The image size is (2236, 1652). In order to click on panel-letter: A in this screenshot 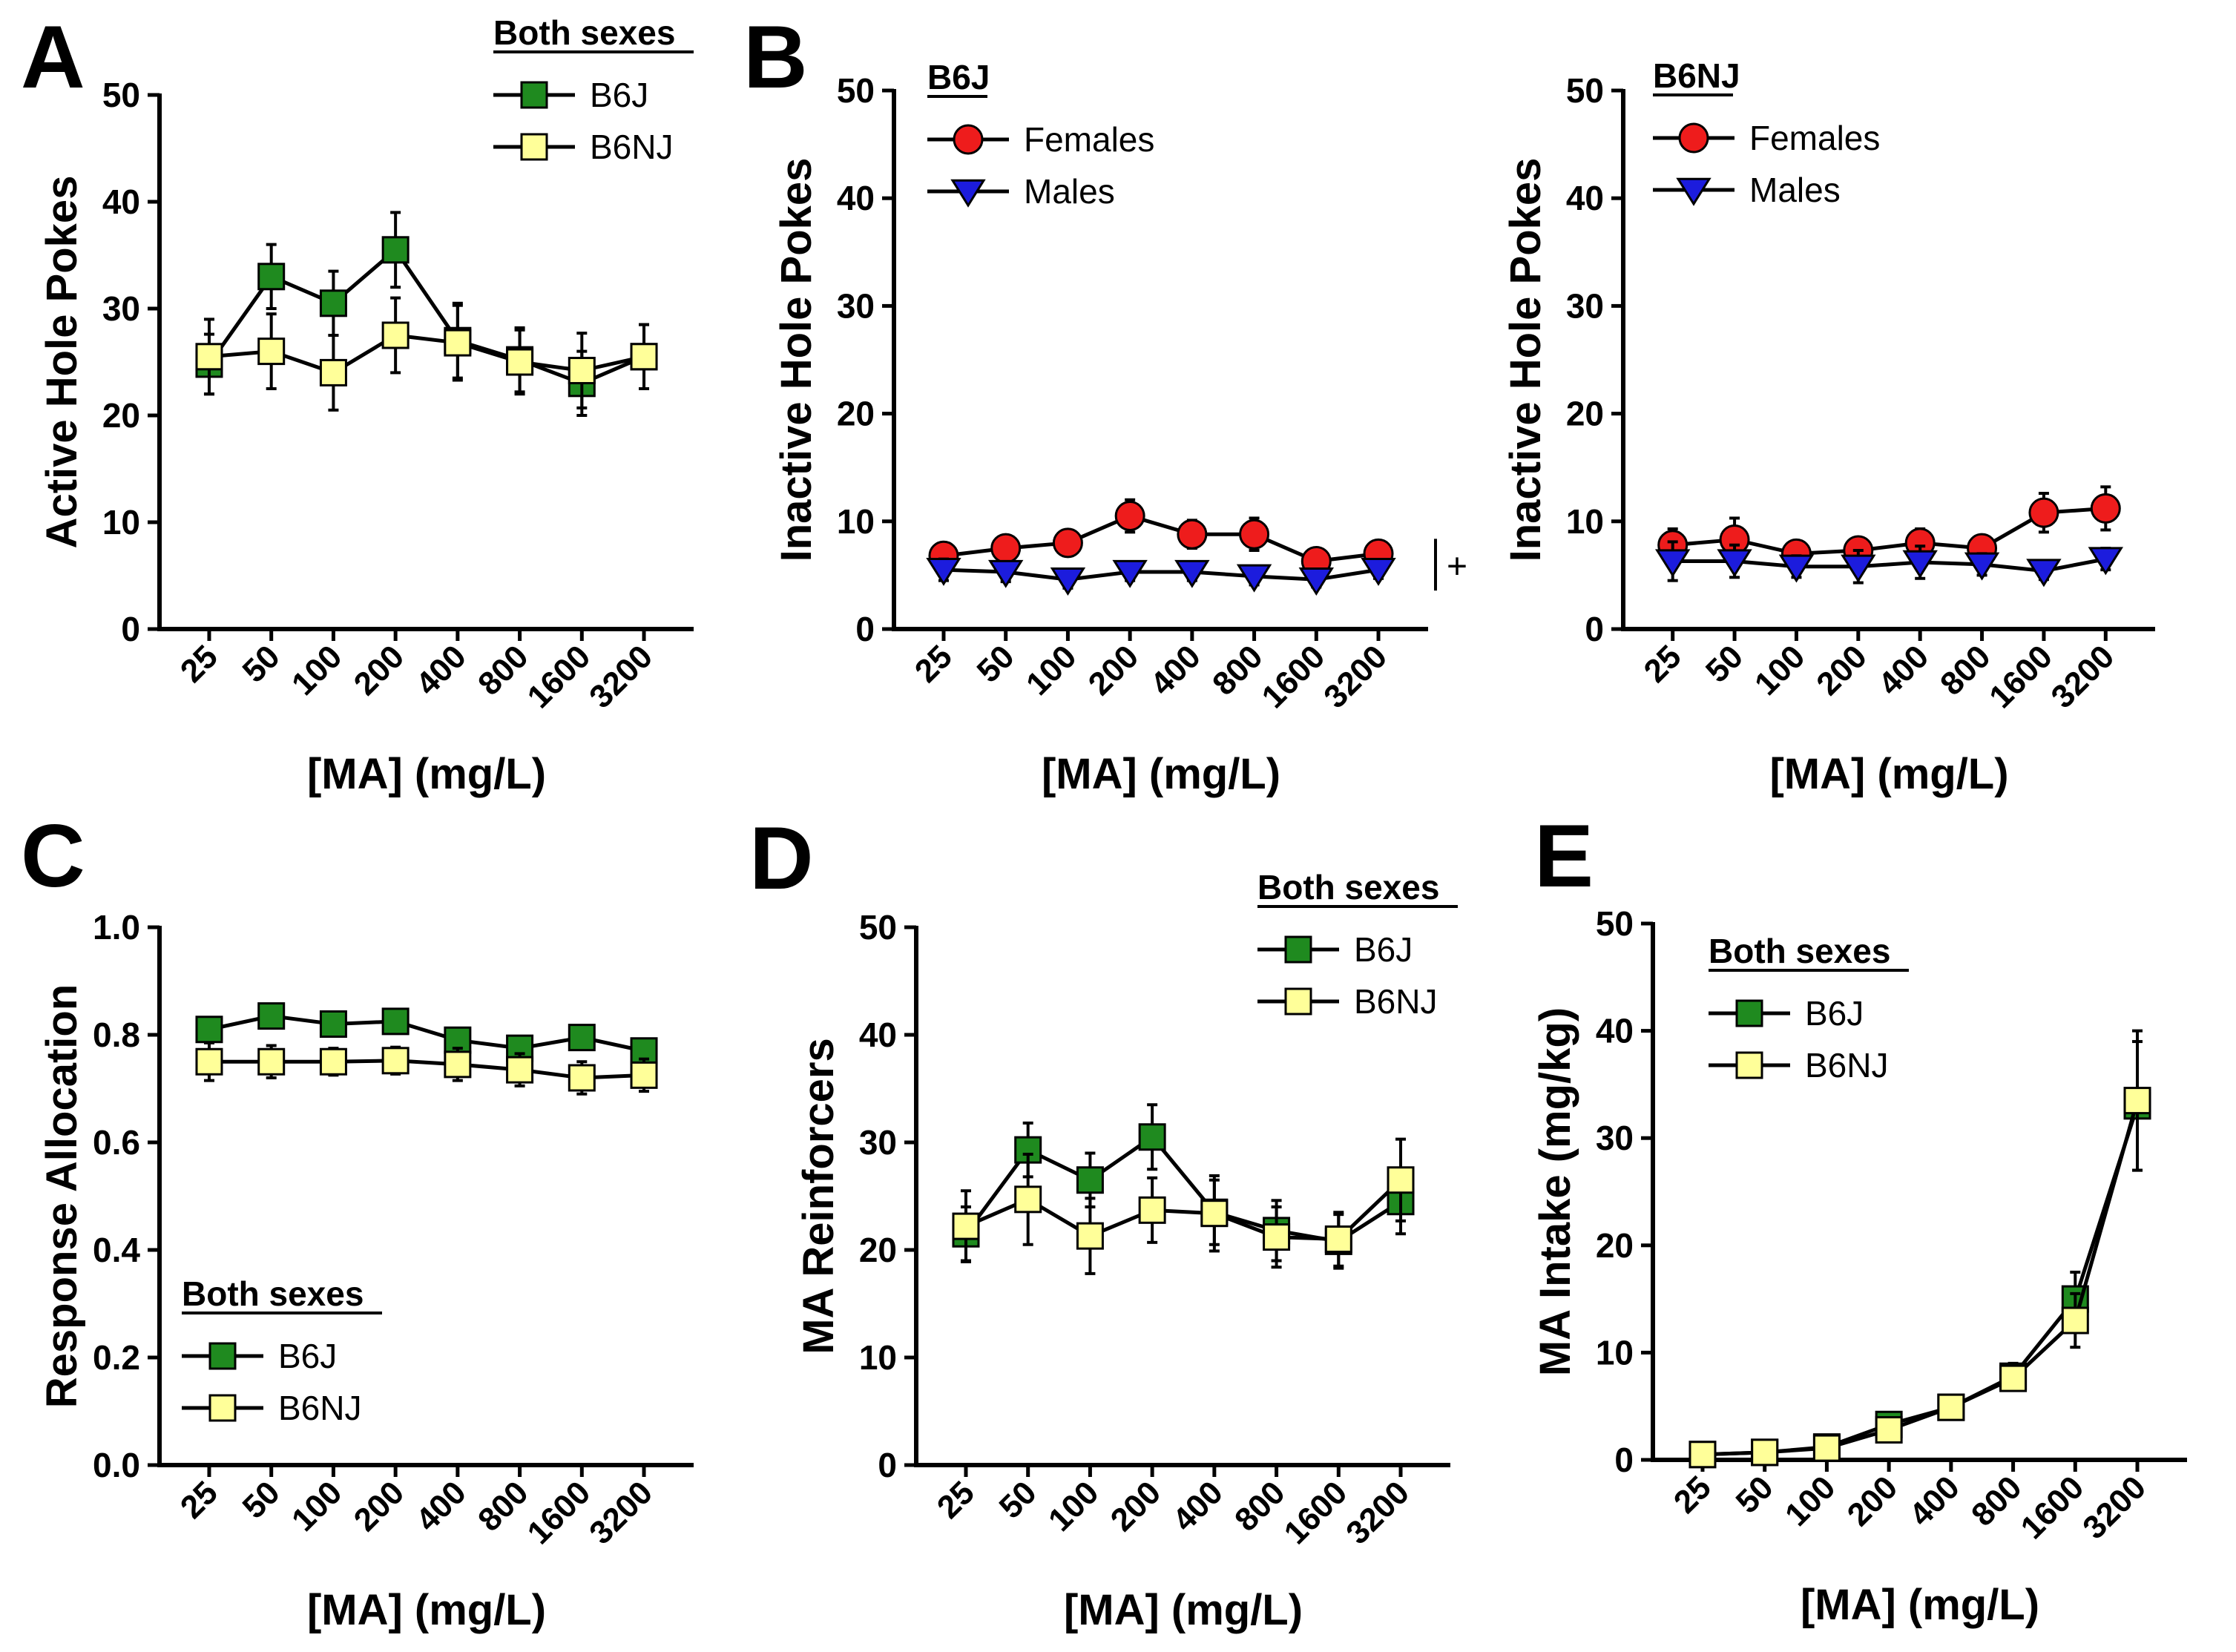, I will do `click(53, 57)`.